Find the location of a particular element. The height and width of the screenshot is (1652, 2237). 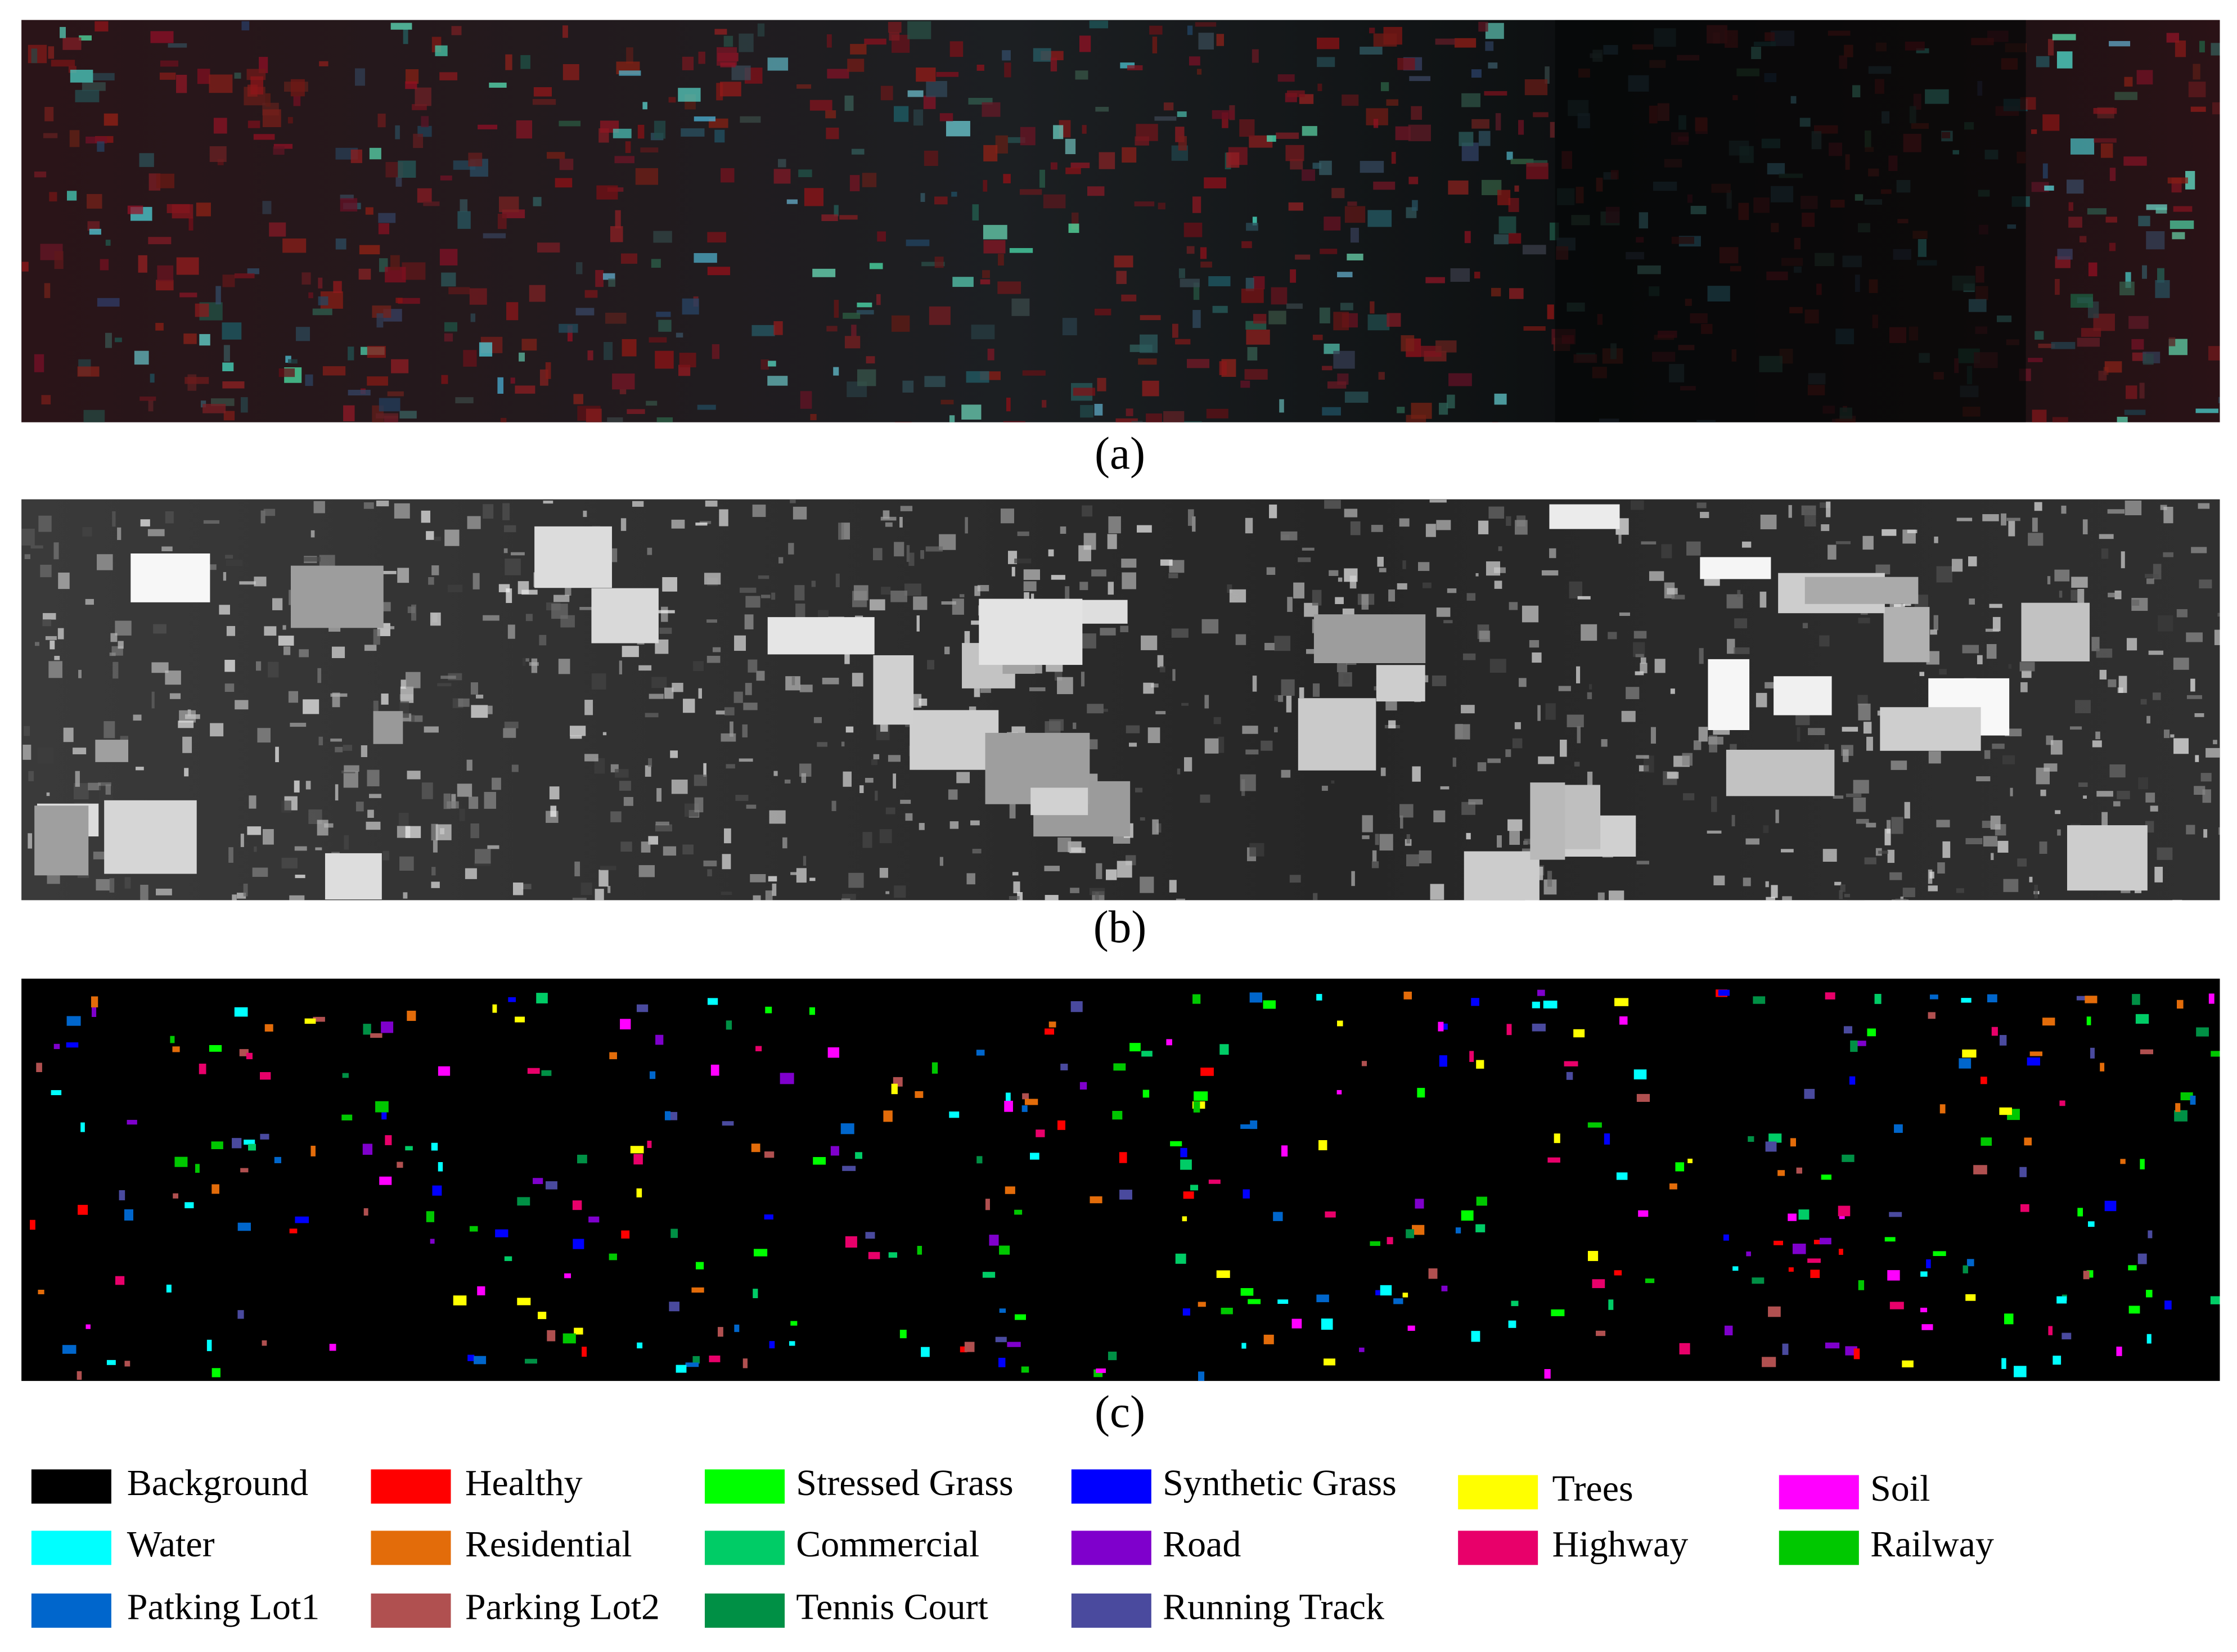

legend-label: Stressed Grass is located at coordinates (904, 1483).